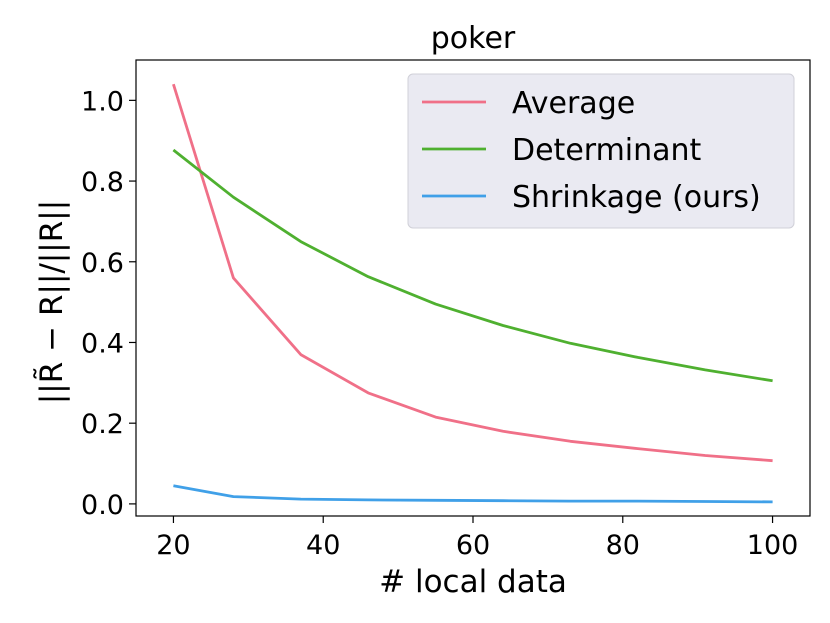  What do you see at coordinates (473, 545) in the screenshot?
I see `x-tick-label: 60` at bounding box center [473, 545].